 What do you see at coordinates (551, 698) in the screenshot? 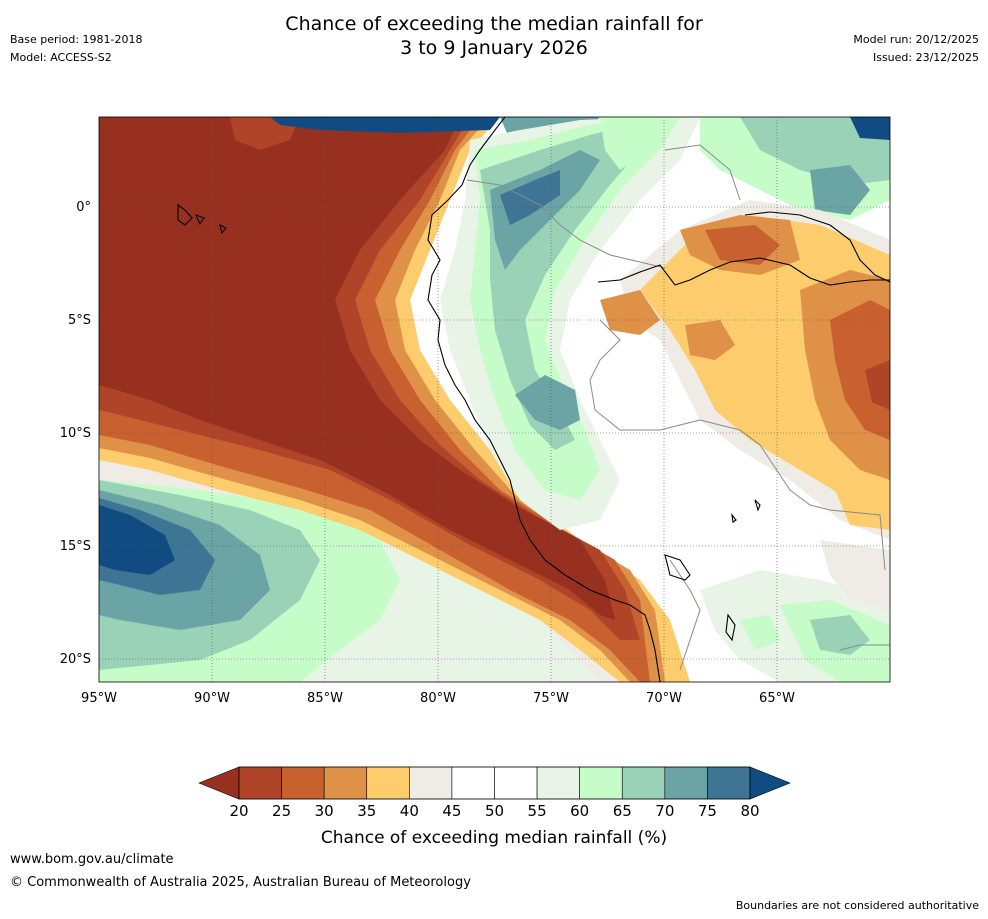
I see `lon-label: 75°W` at bounding box center [551, 698].